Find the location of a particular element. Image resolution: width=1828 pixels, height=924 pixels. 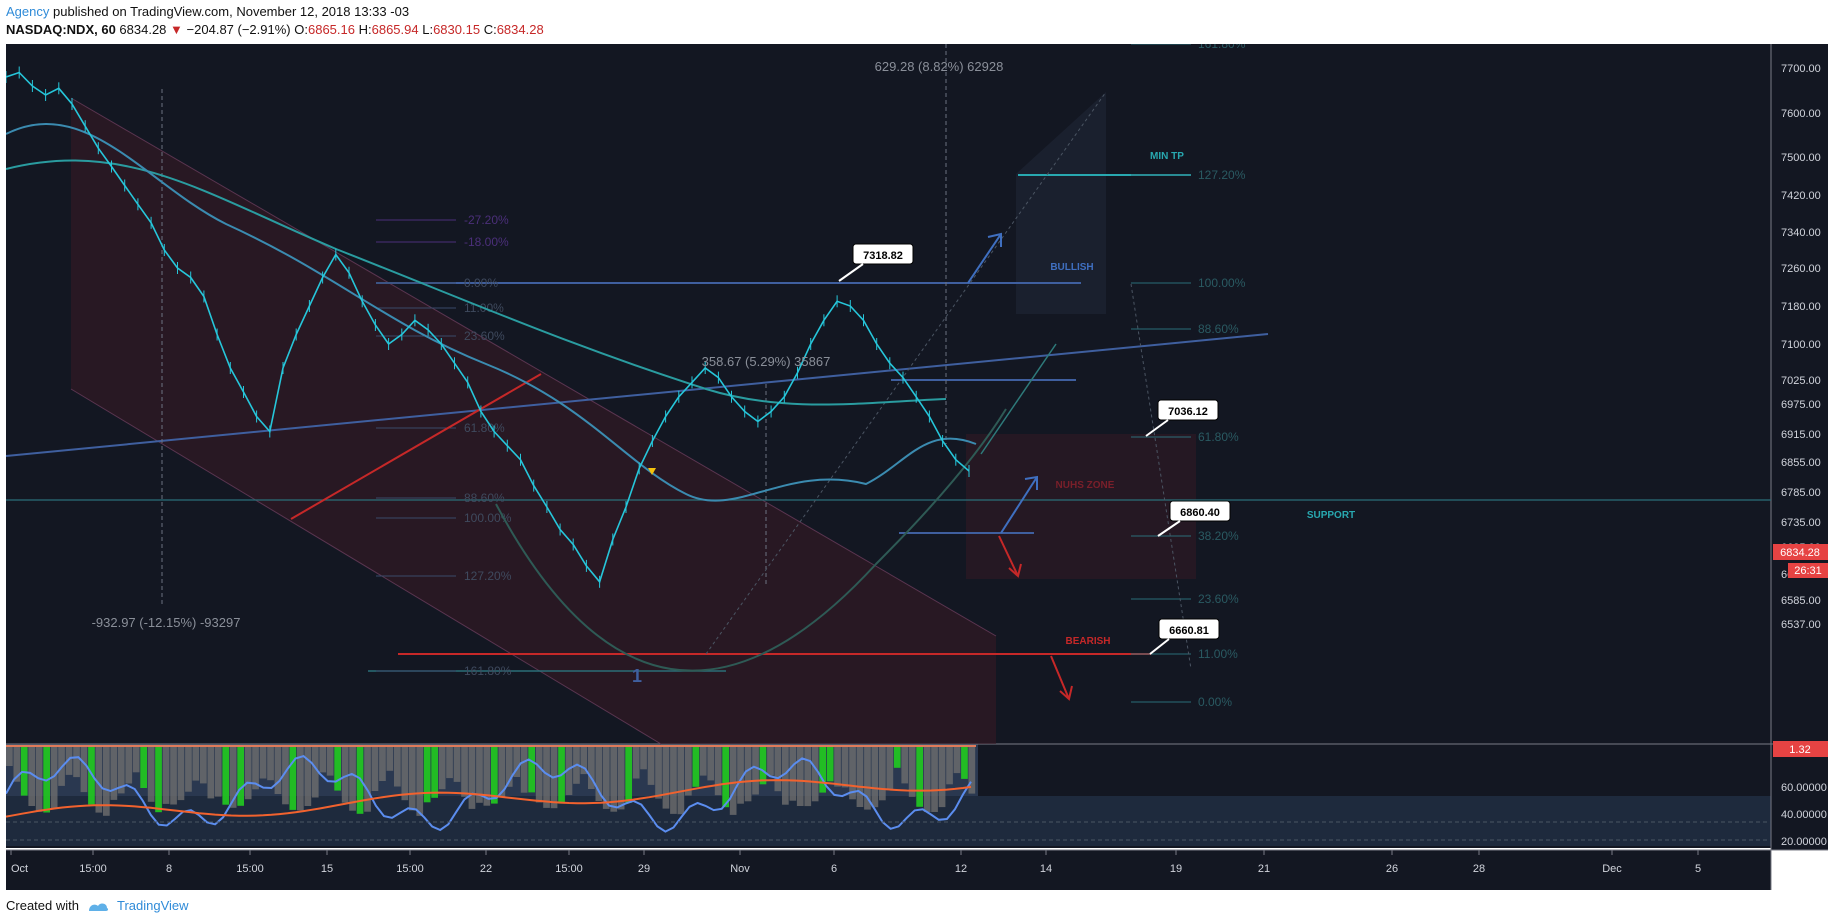

callout-7036-text: 7036.12 is located at coordinates (1188, 412).